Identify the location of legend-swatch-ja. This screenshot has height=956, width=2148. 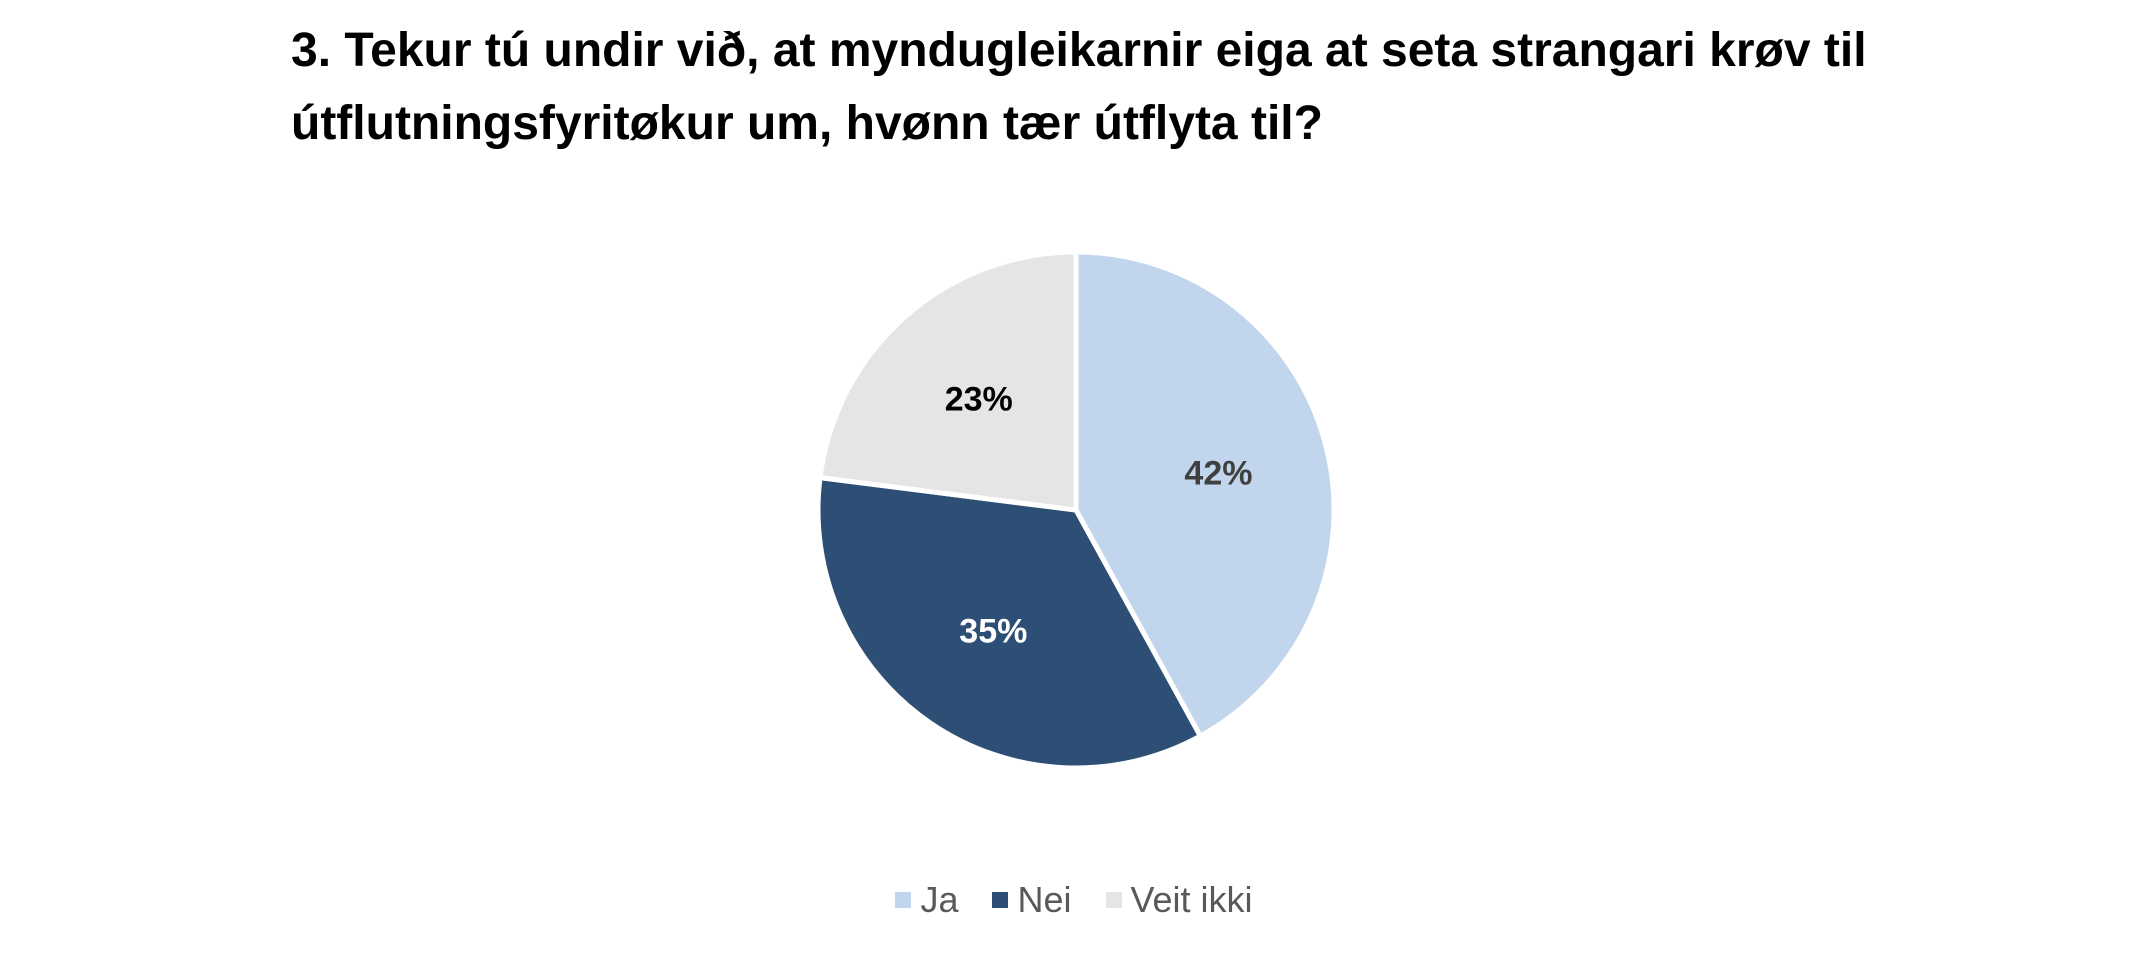
(903, 900).